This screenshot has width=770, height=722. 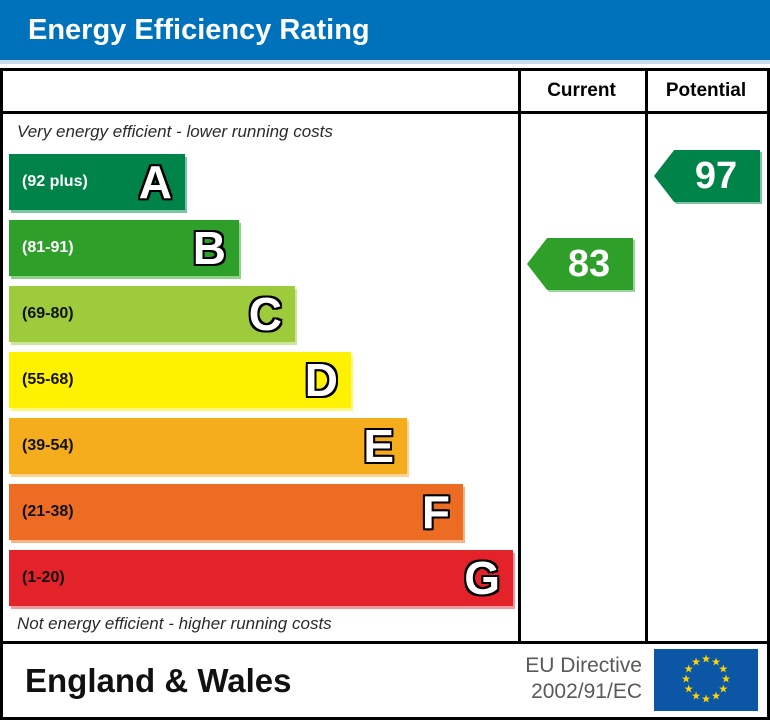 What do you see at coordinates (124, 248) in the screenshot?
I see `epc-band-b: (81-91) B` at bounding box center [124, 248].